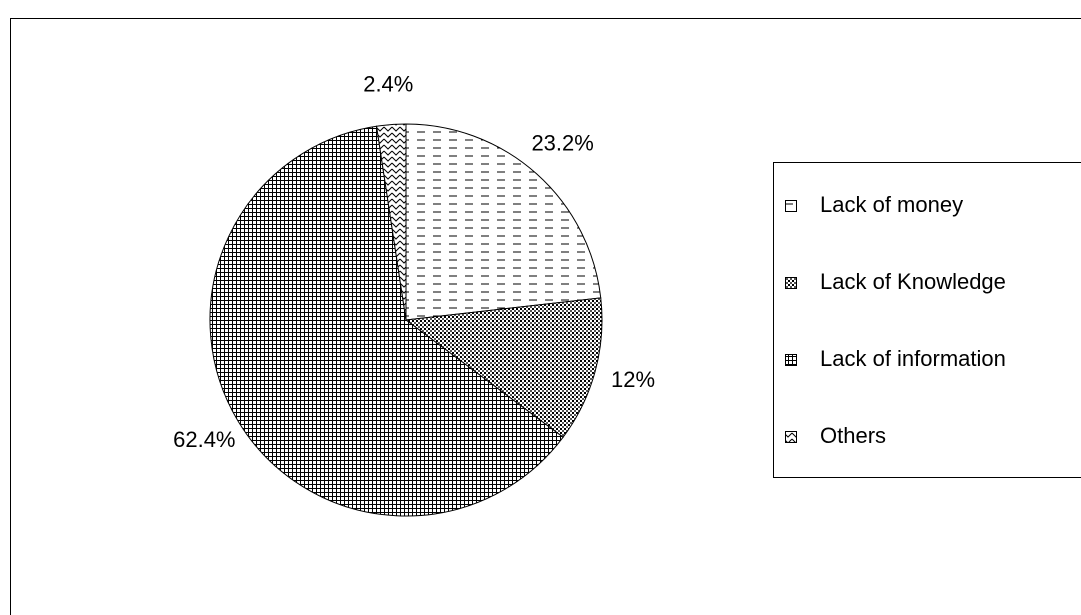 The image size is (1081, 615). What do you see at coordinates (891, 204) in the screenshot?
I see `legend-label: Lack of money` at bounding box center [891, 204].